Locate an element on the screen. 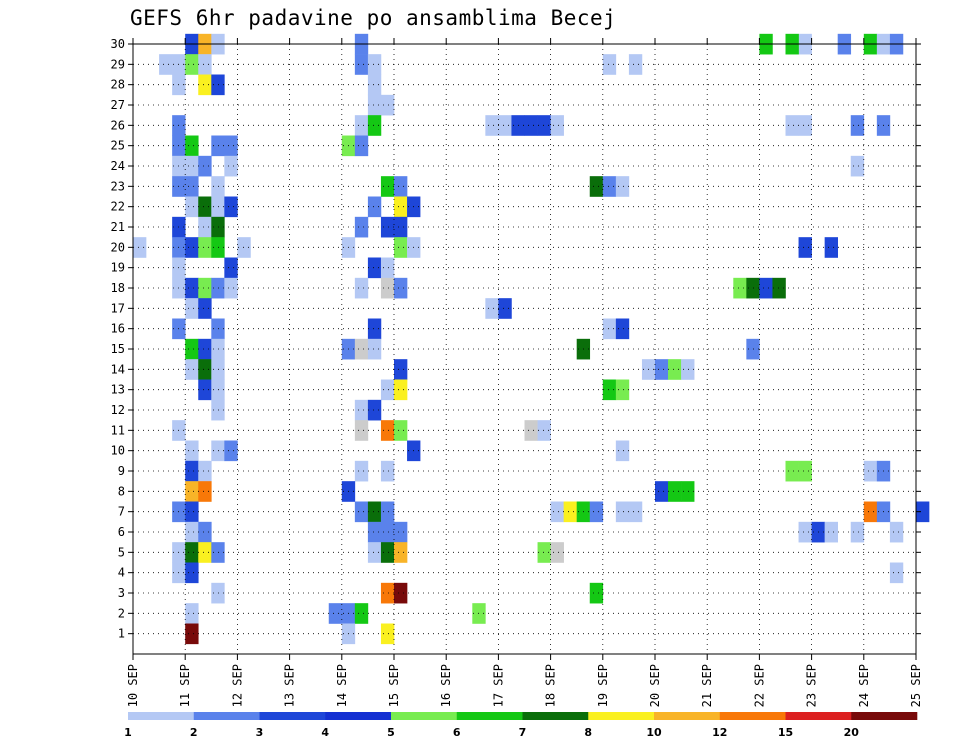  legend-label: 3 is located at coordinates (260, 732).